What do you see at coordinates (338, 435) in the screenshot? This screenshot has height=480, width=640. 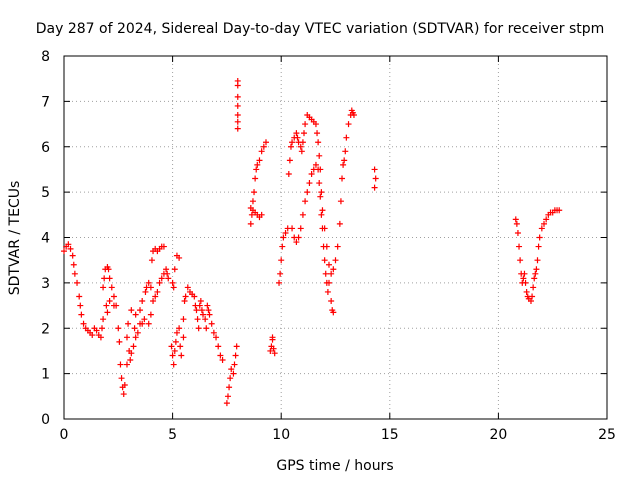 I see `x-tick-labels: 0 5 10 15 20 25` at bounding box center [338, 435].